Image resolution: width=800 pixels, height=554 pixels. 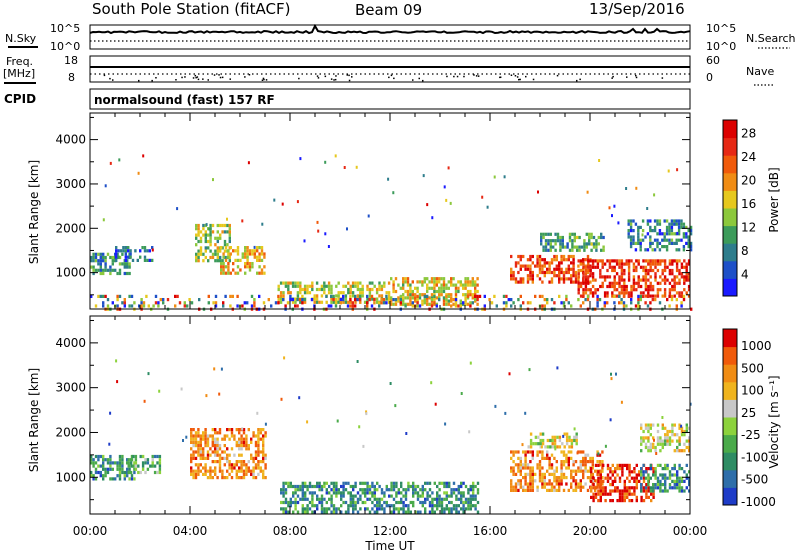 What do you see at coordinates (71, 77) in the screenshot?
I see `freq-tick-bottom: 8` at bounding box center [71, 77].